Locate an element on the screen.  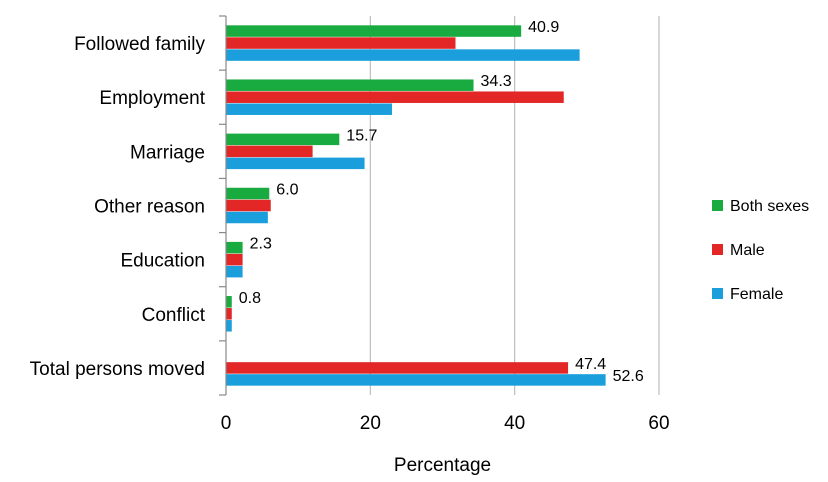
category-label: Other reason is located at coordinates (149, 207).